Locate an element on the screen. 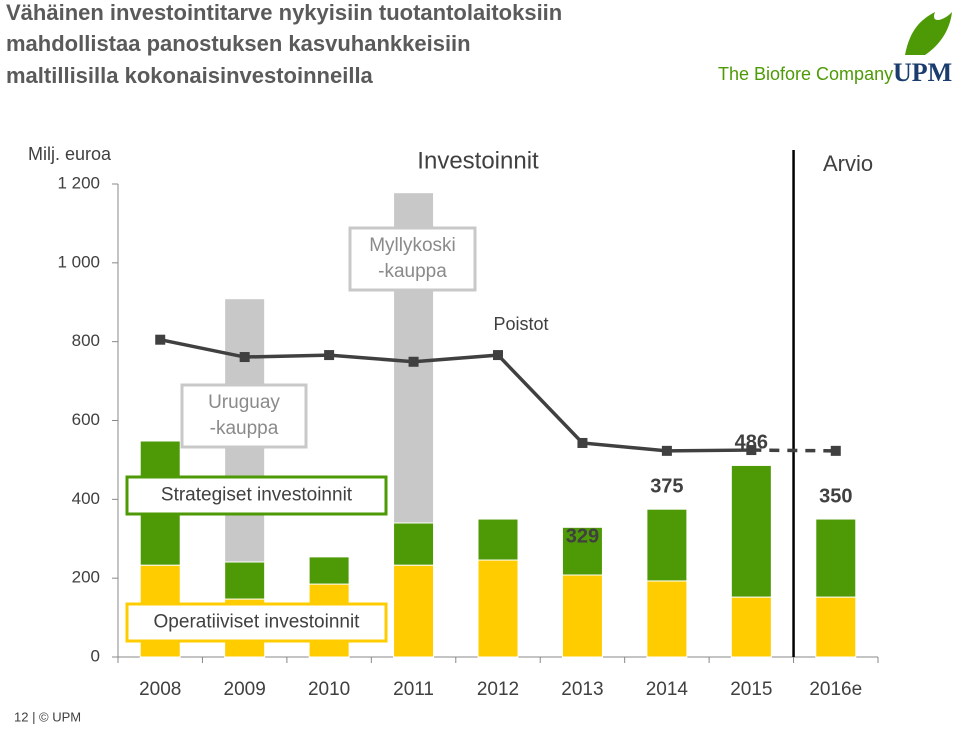 Image resolution: width=960 pixels, height=729 pixels. heading: Investoinnit is located at coordinates (478, 160).